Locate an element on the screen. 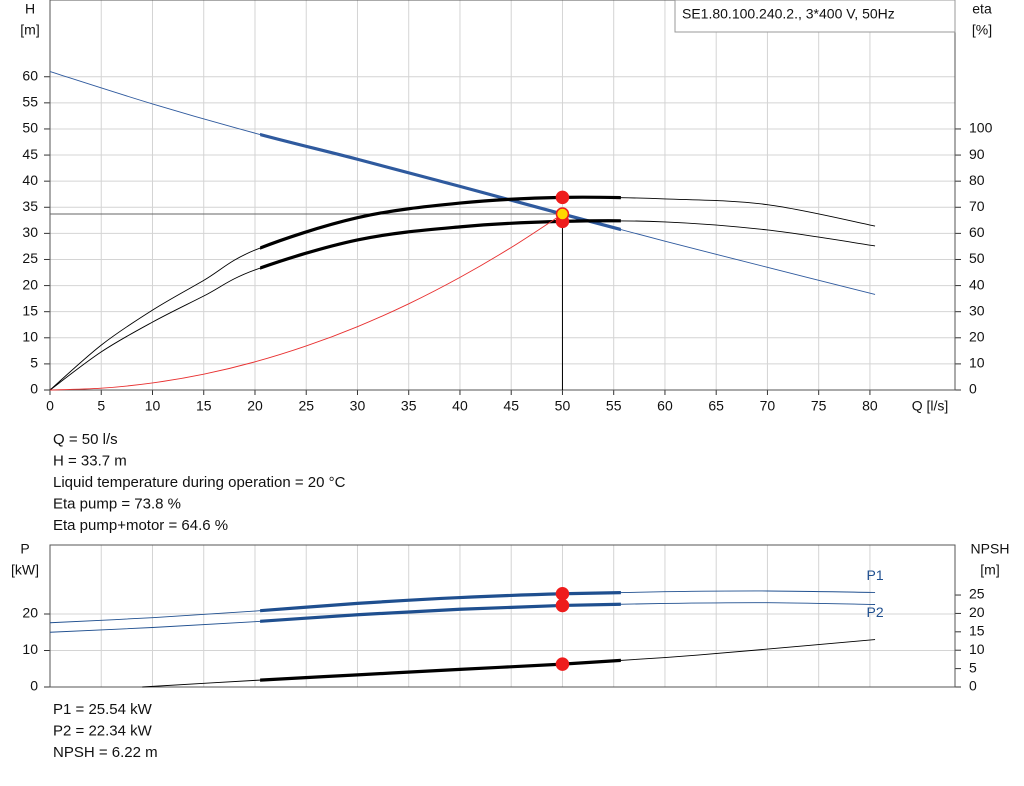 This screenshot has height=786, width=1024. info-line: Eta pump+motor = 64.6 % is located at coordinates (140, 525).